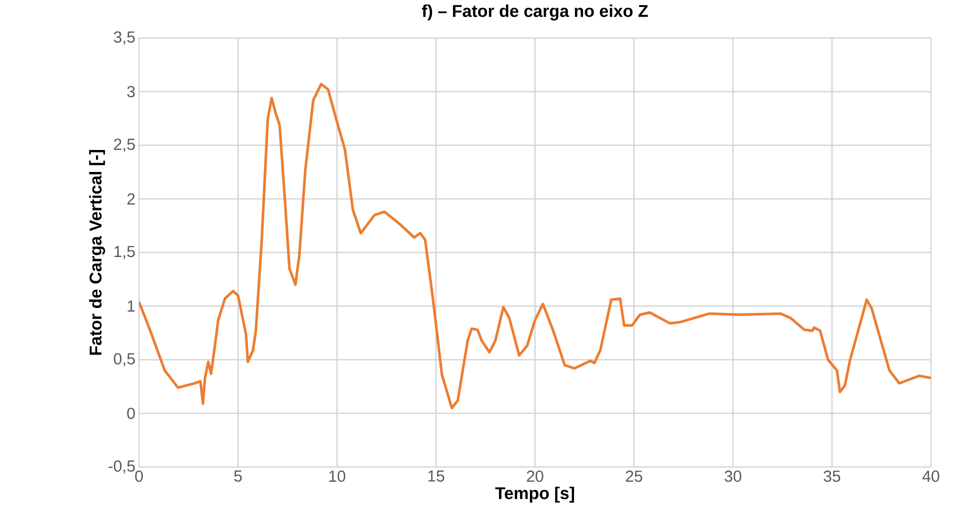  I want to click on x-tick-label: 10, so click(337, 476).